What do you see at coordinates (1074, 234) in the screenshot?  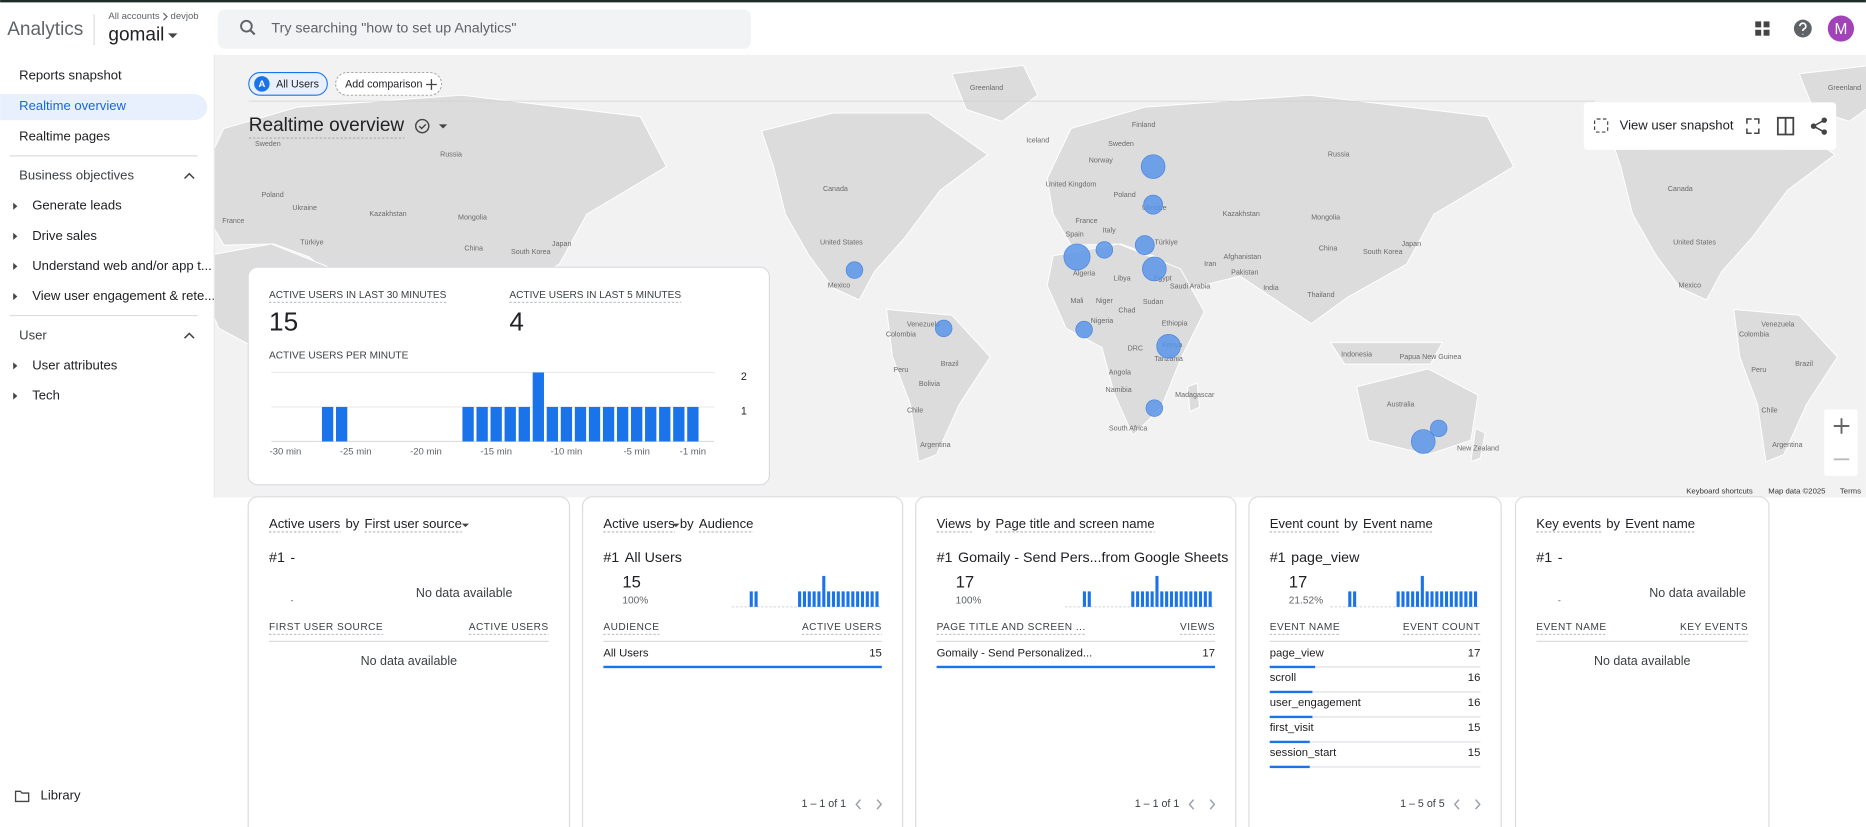 I see `map-label: Spain` at bounding box center [1074, 234].